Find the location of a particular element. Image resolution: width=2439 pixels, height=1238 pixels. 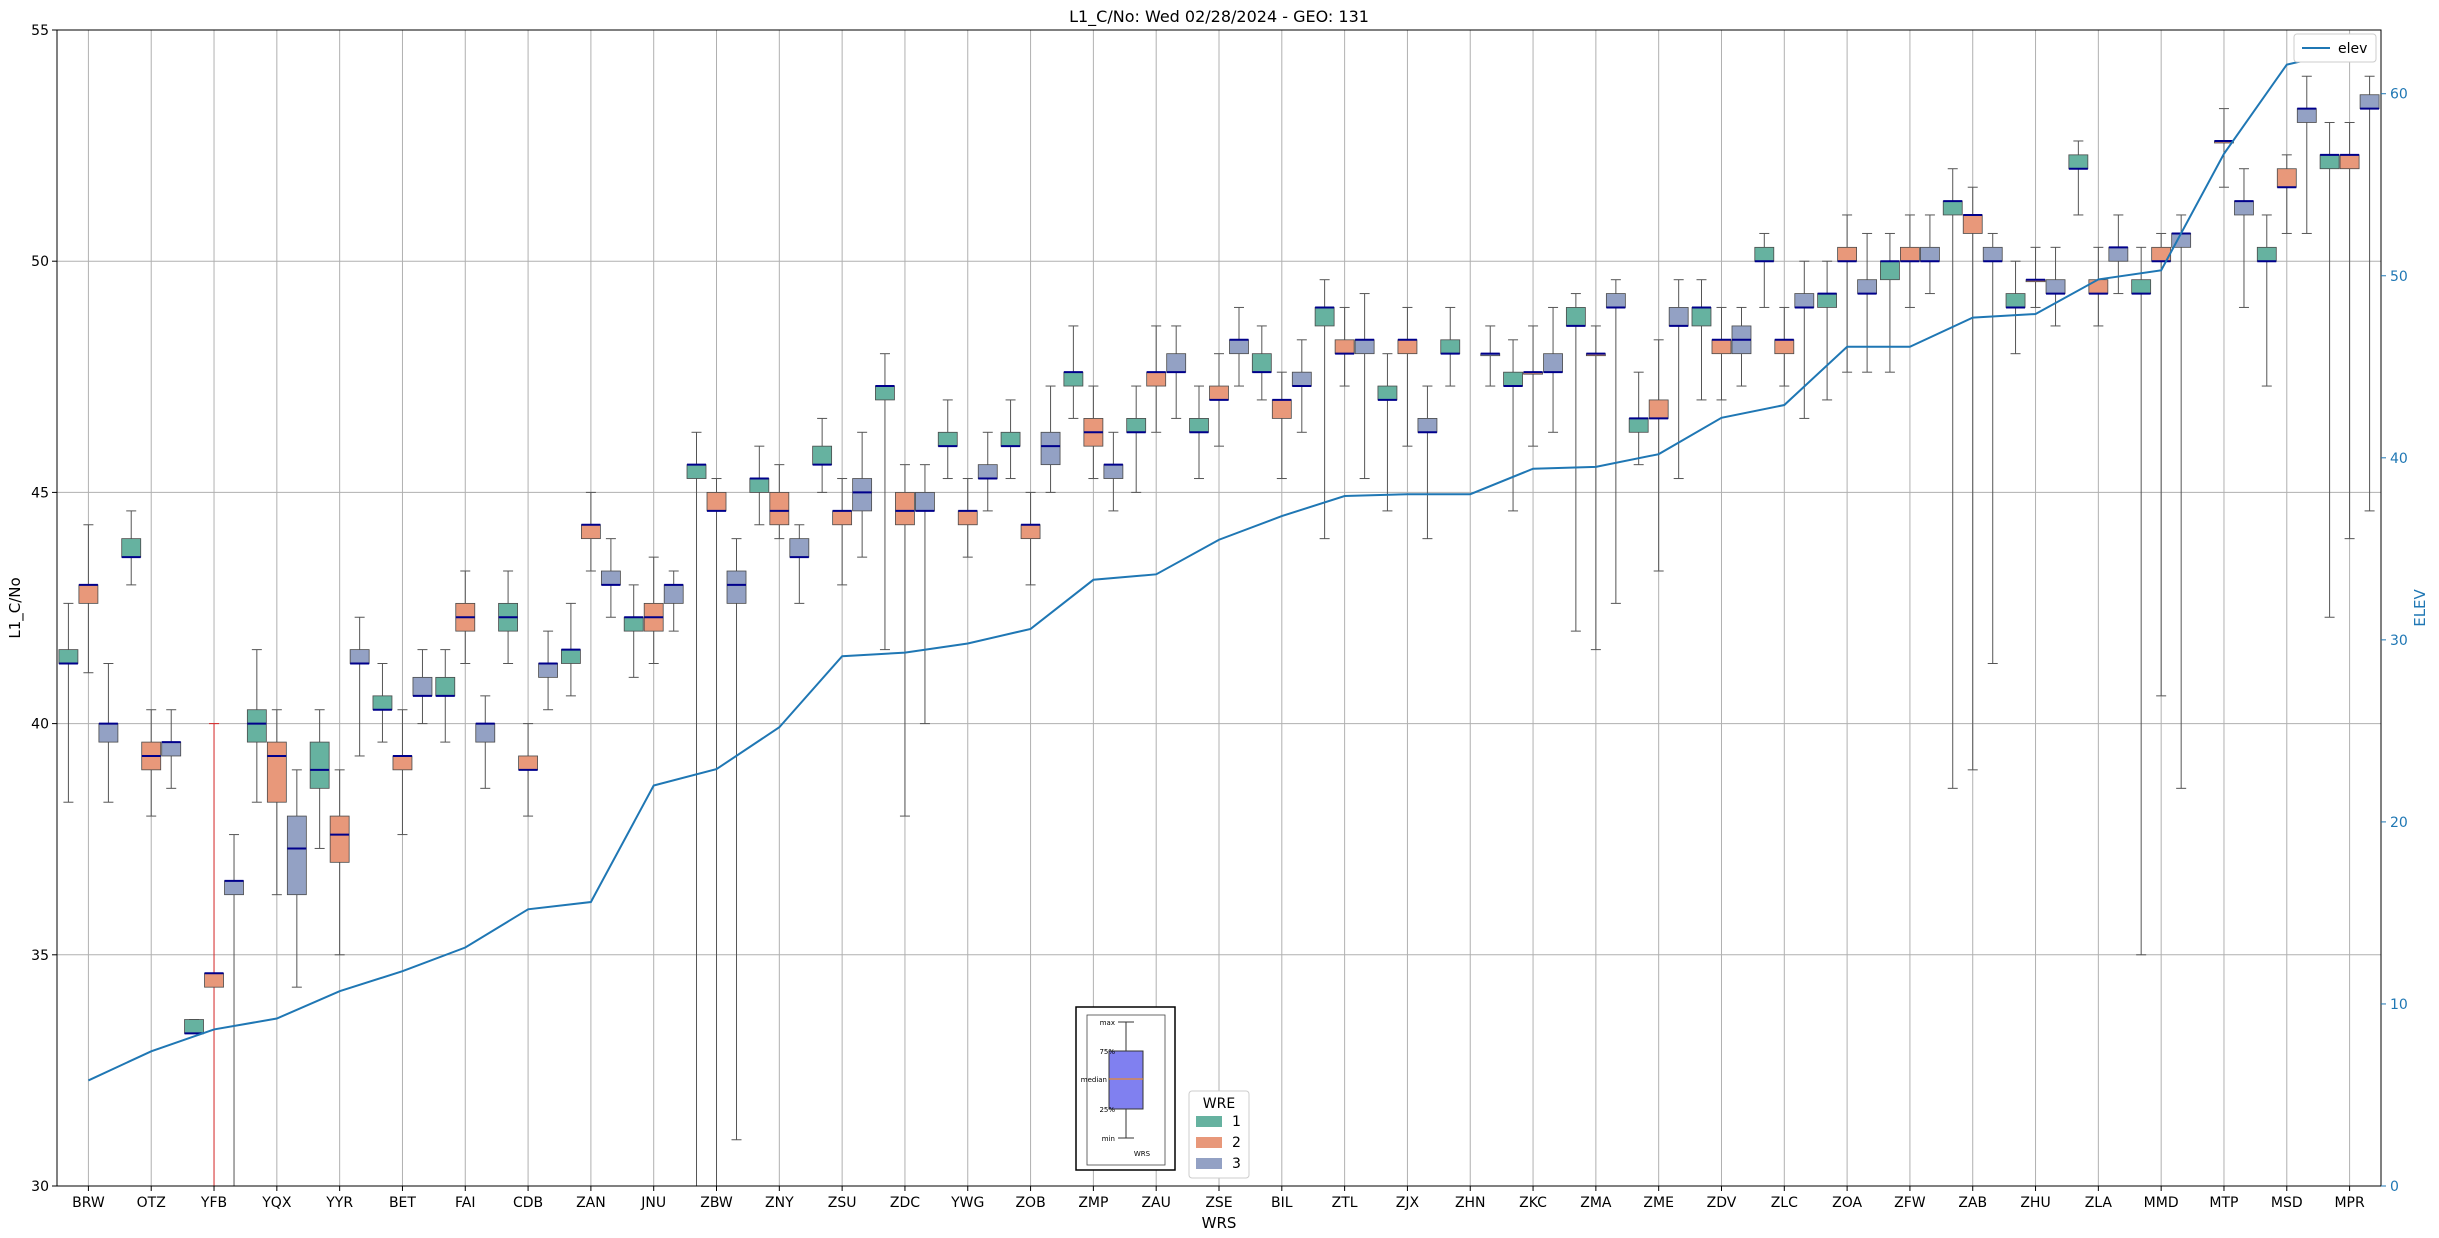

x-axis-label: WRS is located at coordinates (1219, 1223).